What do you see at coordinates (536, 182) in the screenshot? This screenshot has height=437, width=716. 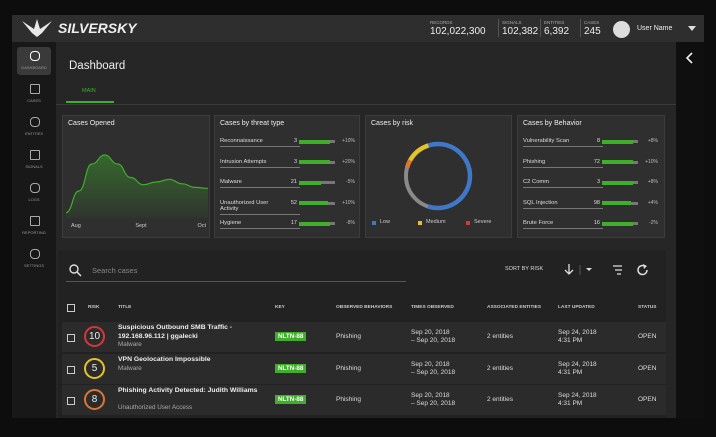 I see `row-name: C2 Comm` at bounding box center [536, 182].